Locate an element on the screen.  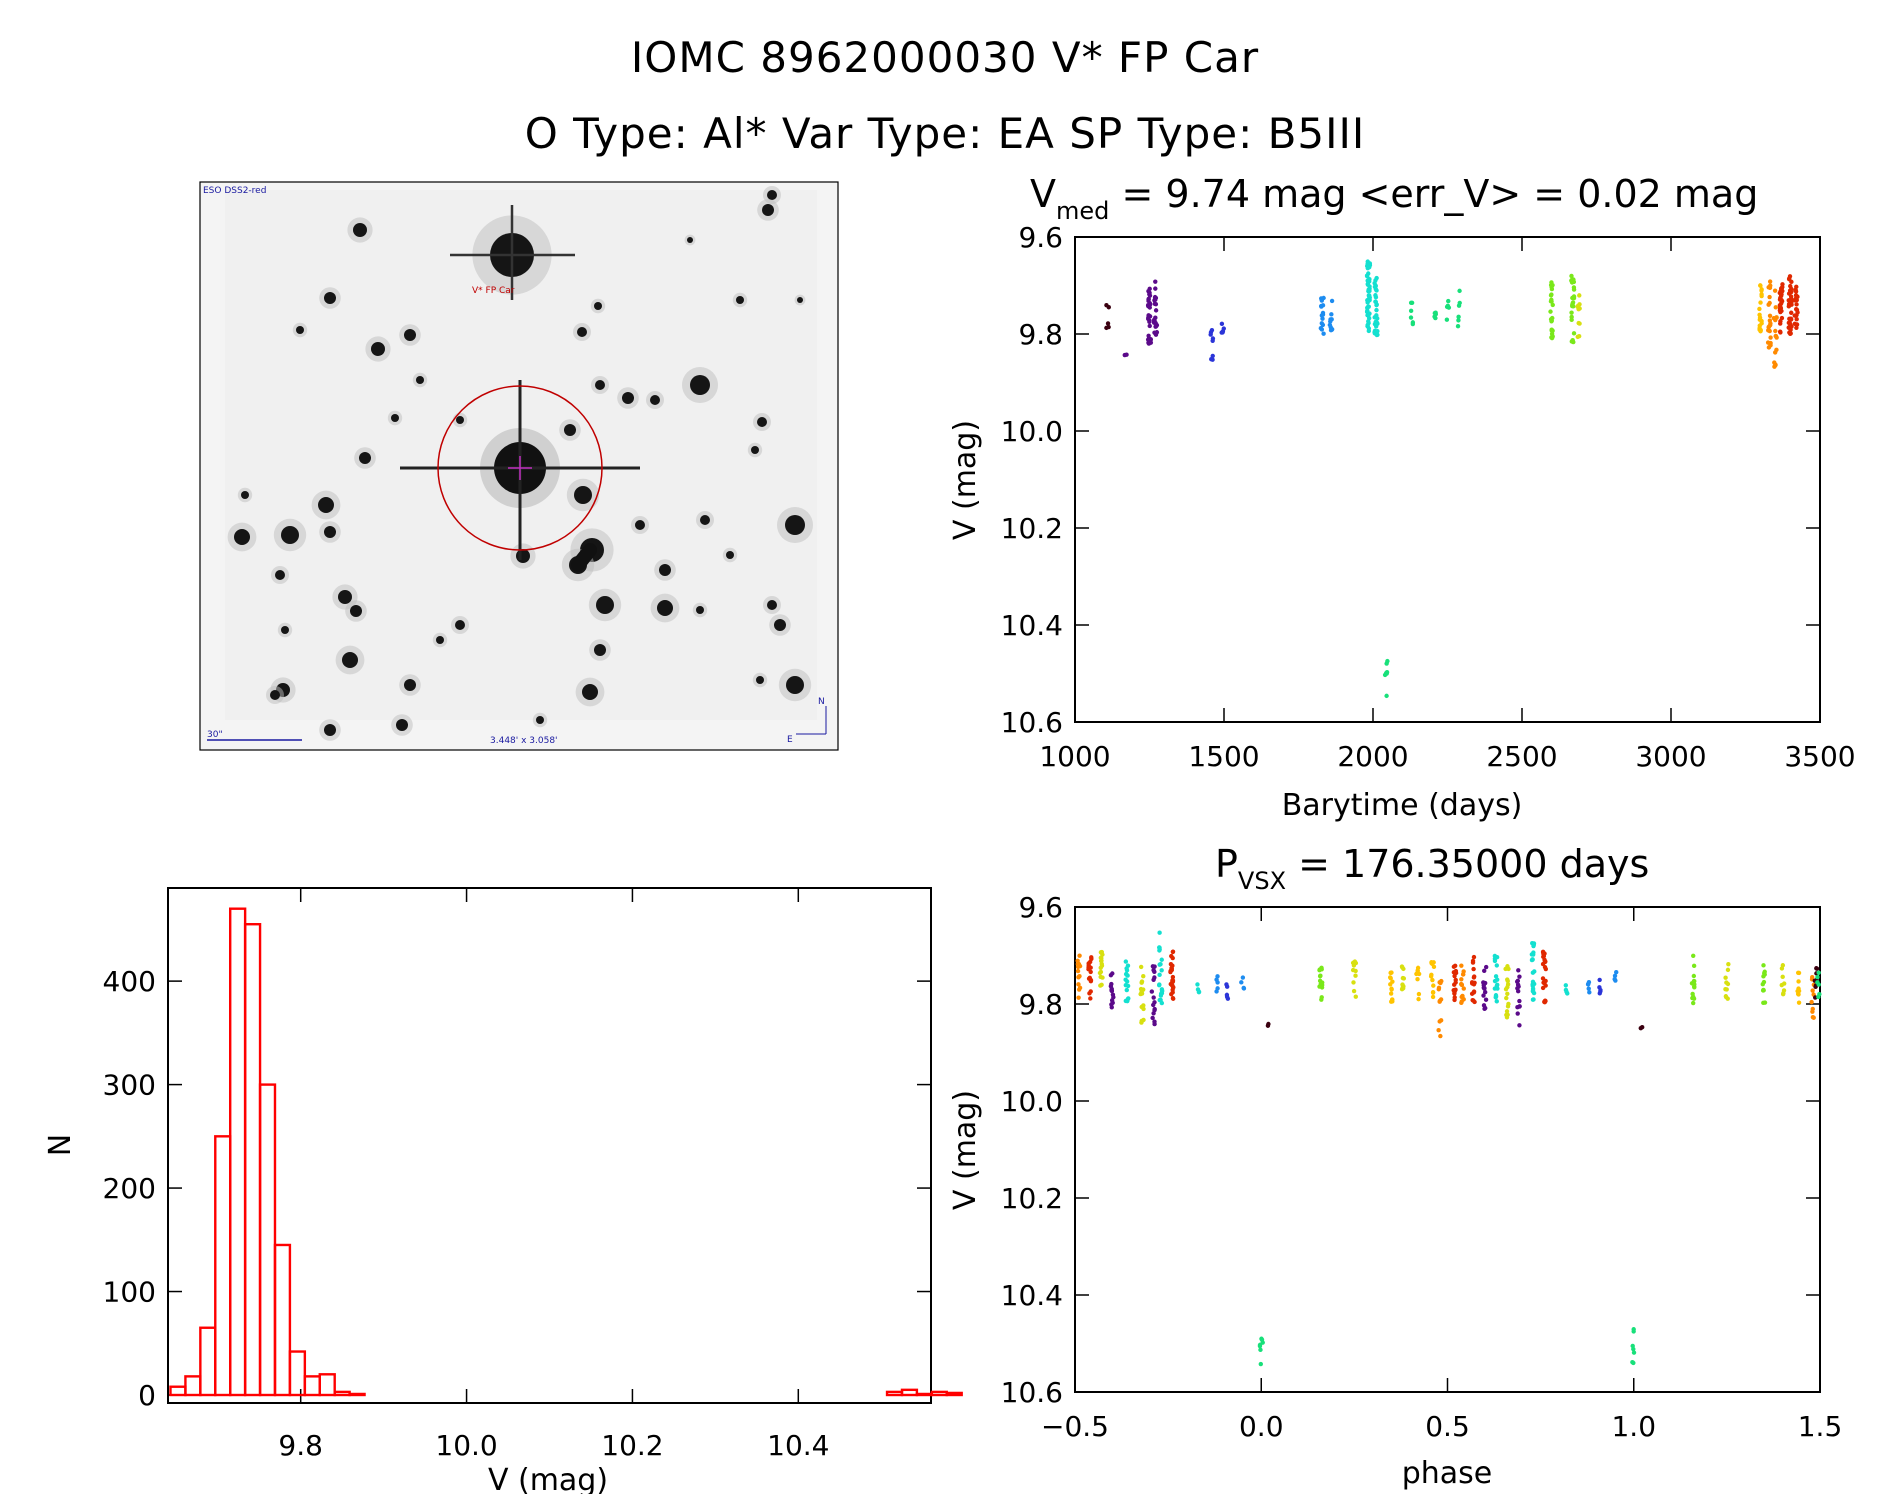
lightcurve-xlabel: Barytime (days) is located at coordinates (1402, 805).